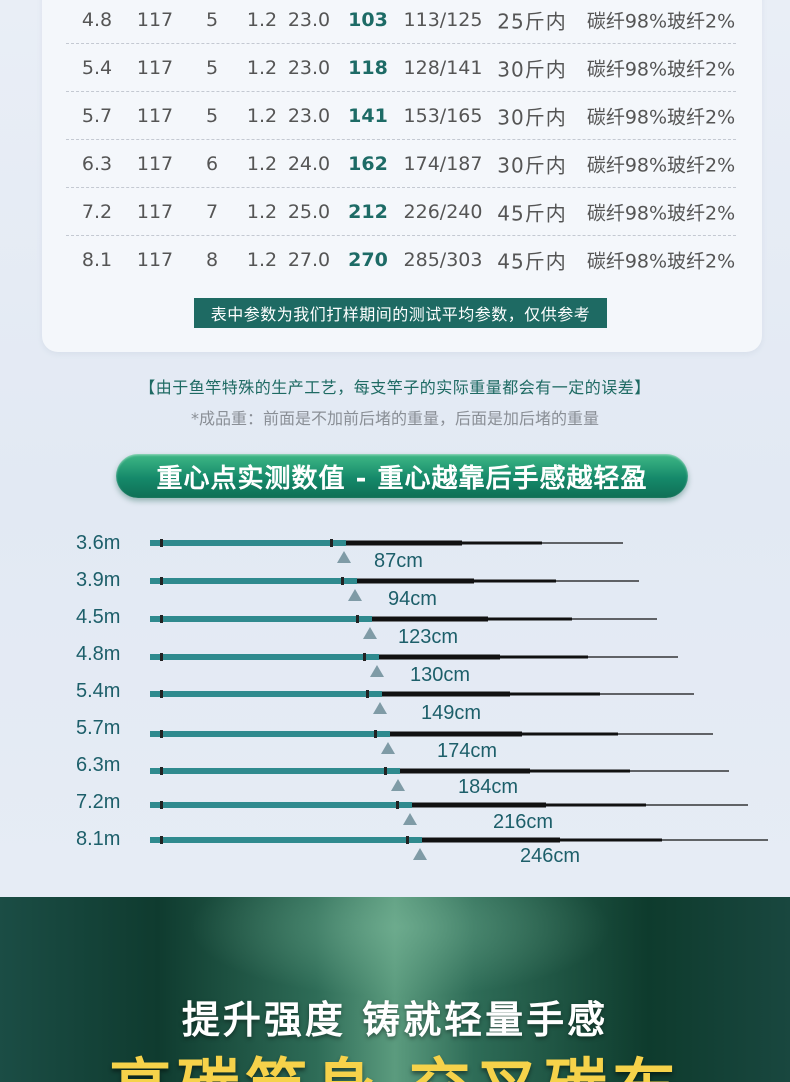  Describe the element at coordinates (368, 19) in the screenshot. I see `table-cell-weight: 103` at that location.